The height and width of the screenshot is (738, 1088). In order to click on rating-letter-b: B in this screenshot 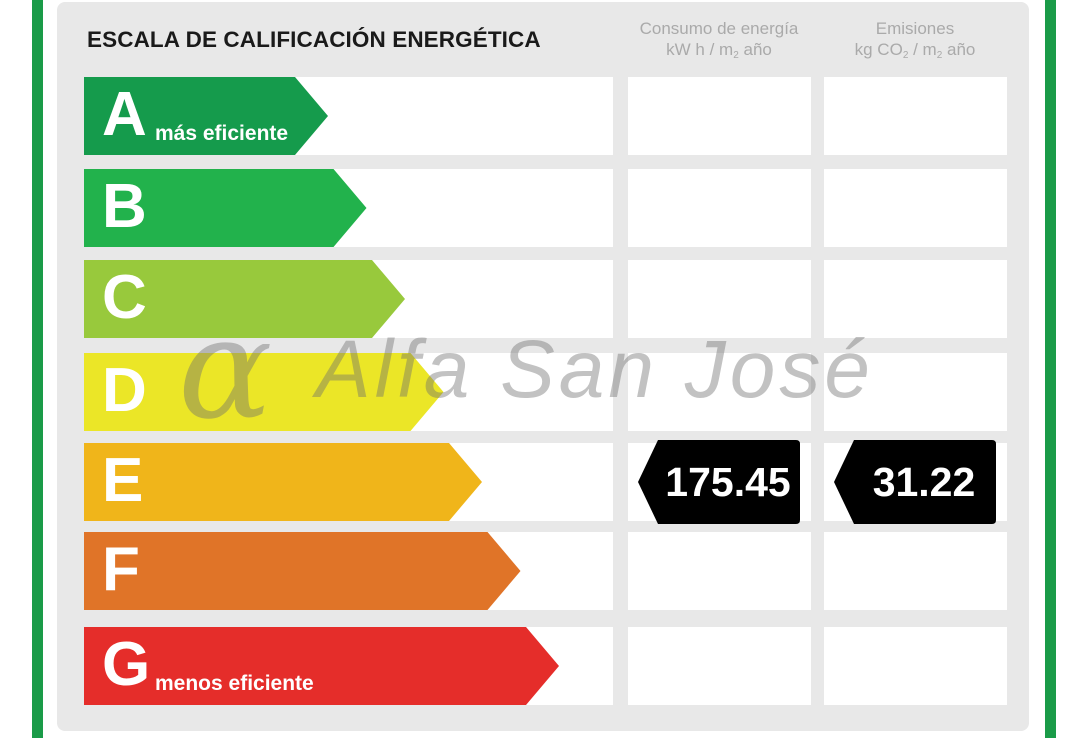, I will do `click(124, 206)`.